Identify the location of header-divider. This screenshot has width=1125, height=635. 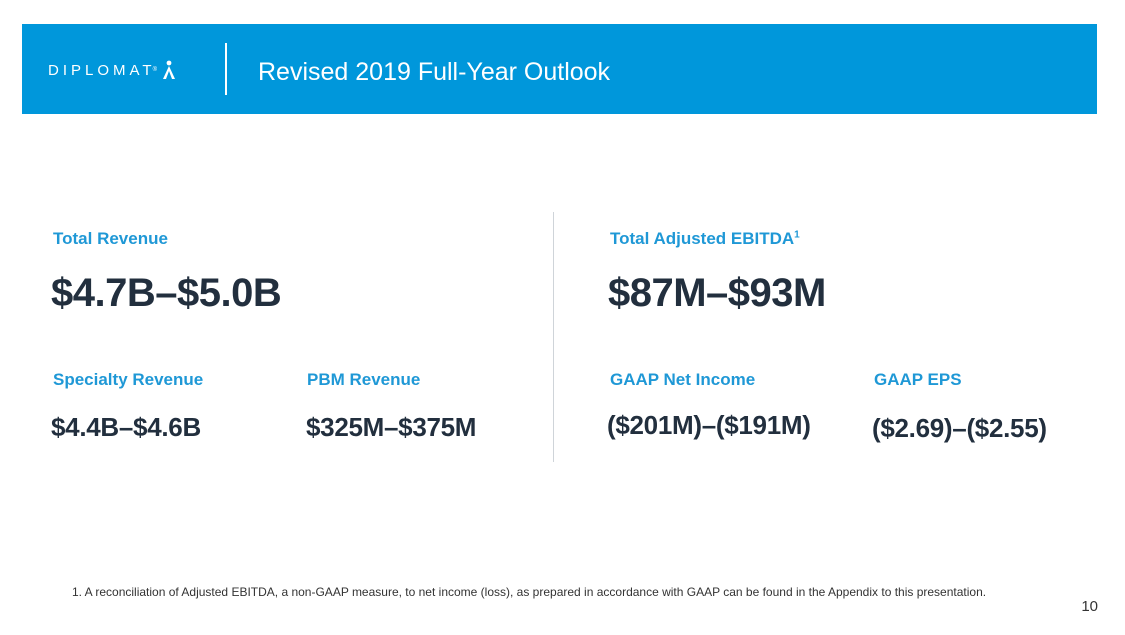
(226, 69).